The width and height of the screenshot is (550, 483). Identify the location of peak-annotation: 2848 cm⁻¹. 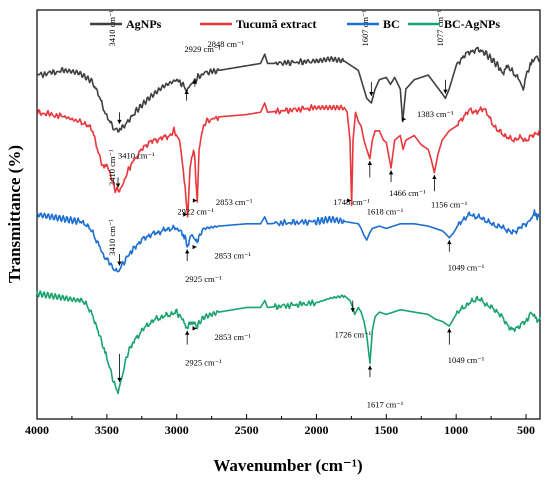
(218, 63).